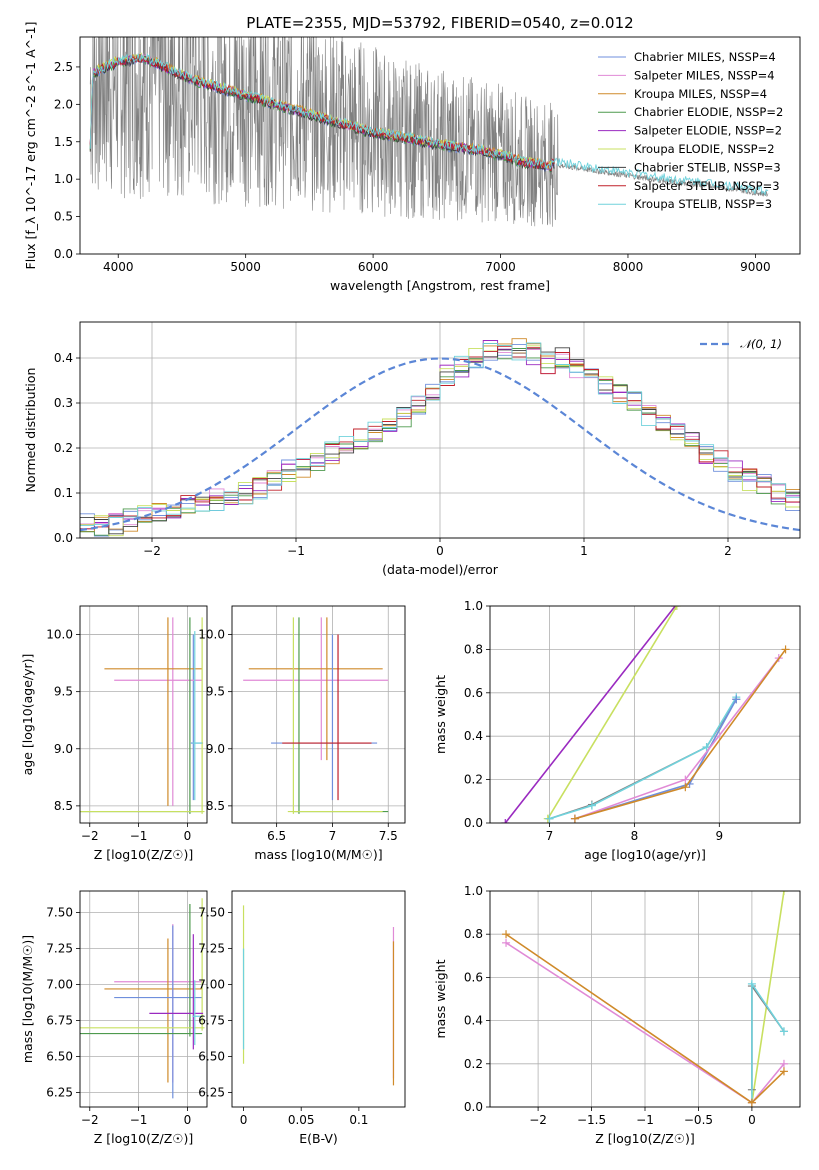 This screenshot has width=819, height=1170. What do you see at coordinates (584, 551) in the screenshot?
I see `x-tick-label: 1` at bounding box center [584, 551].